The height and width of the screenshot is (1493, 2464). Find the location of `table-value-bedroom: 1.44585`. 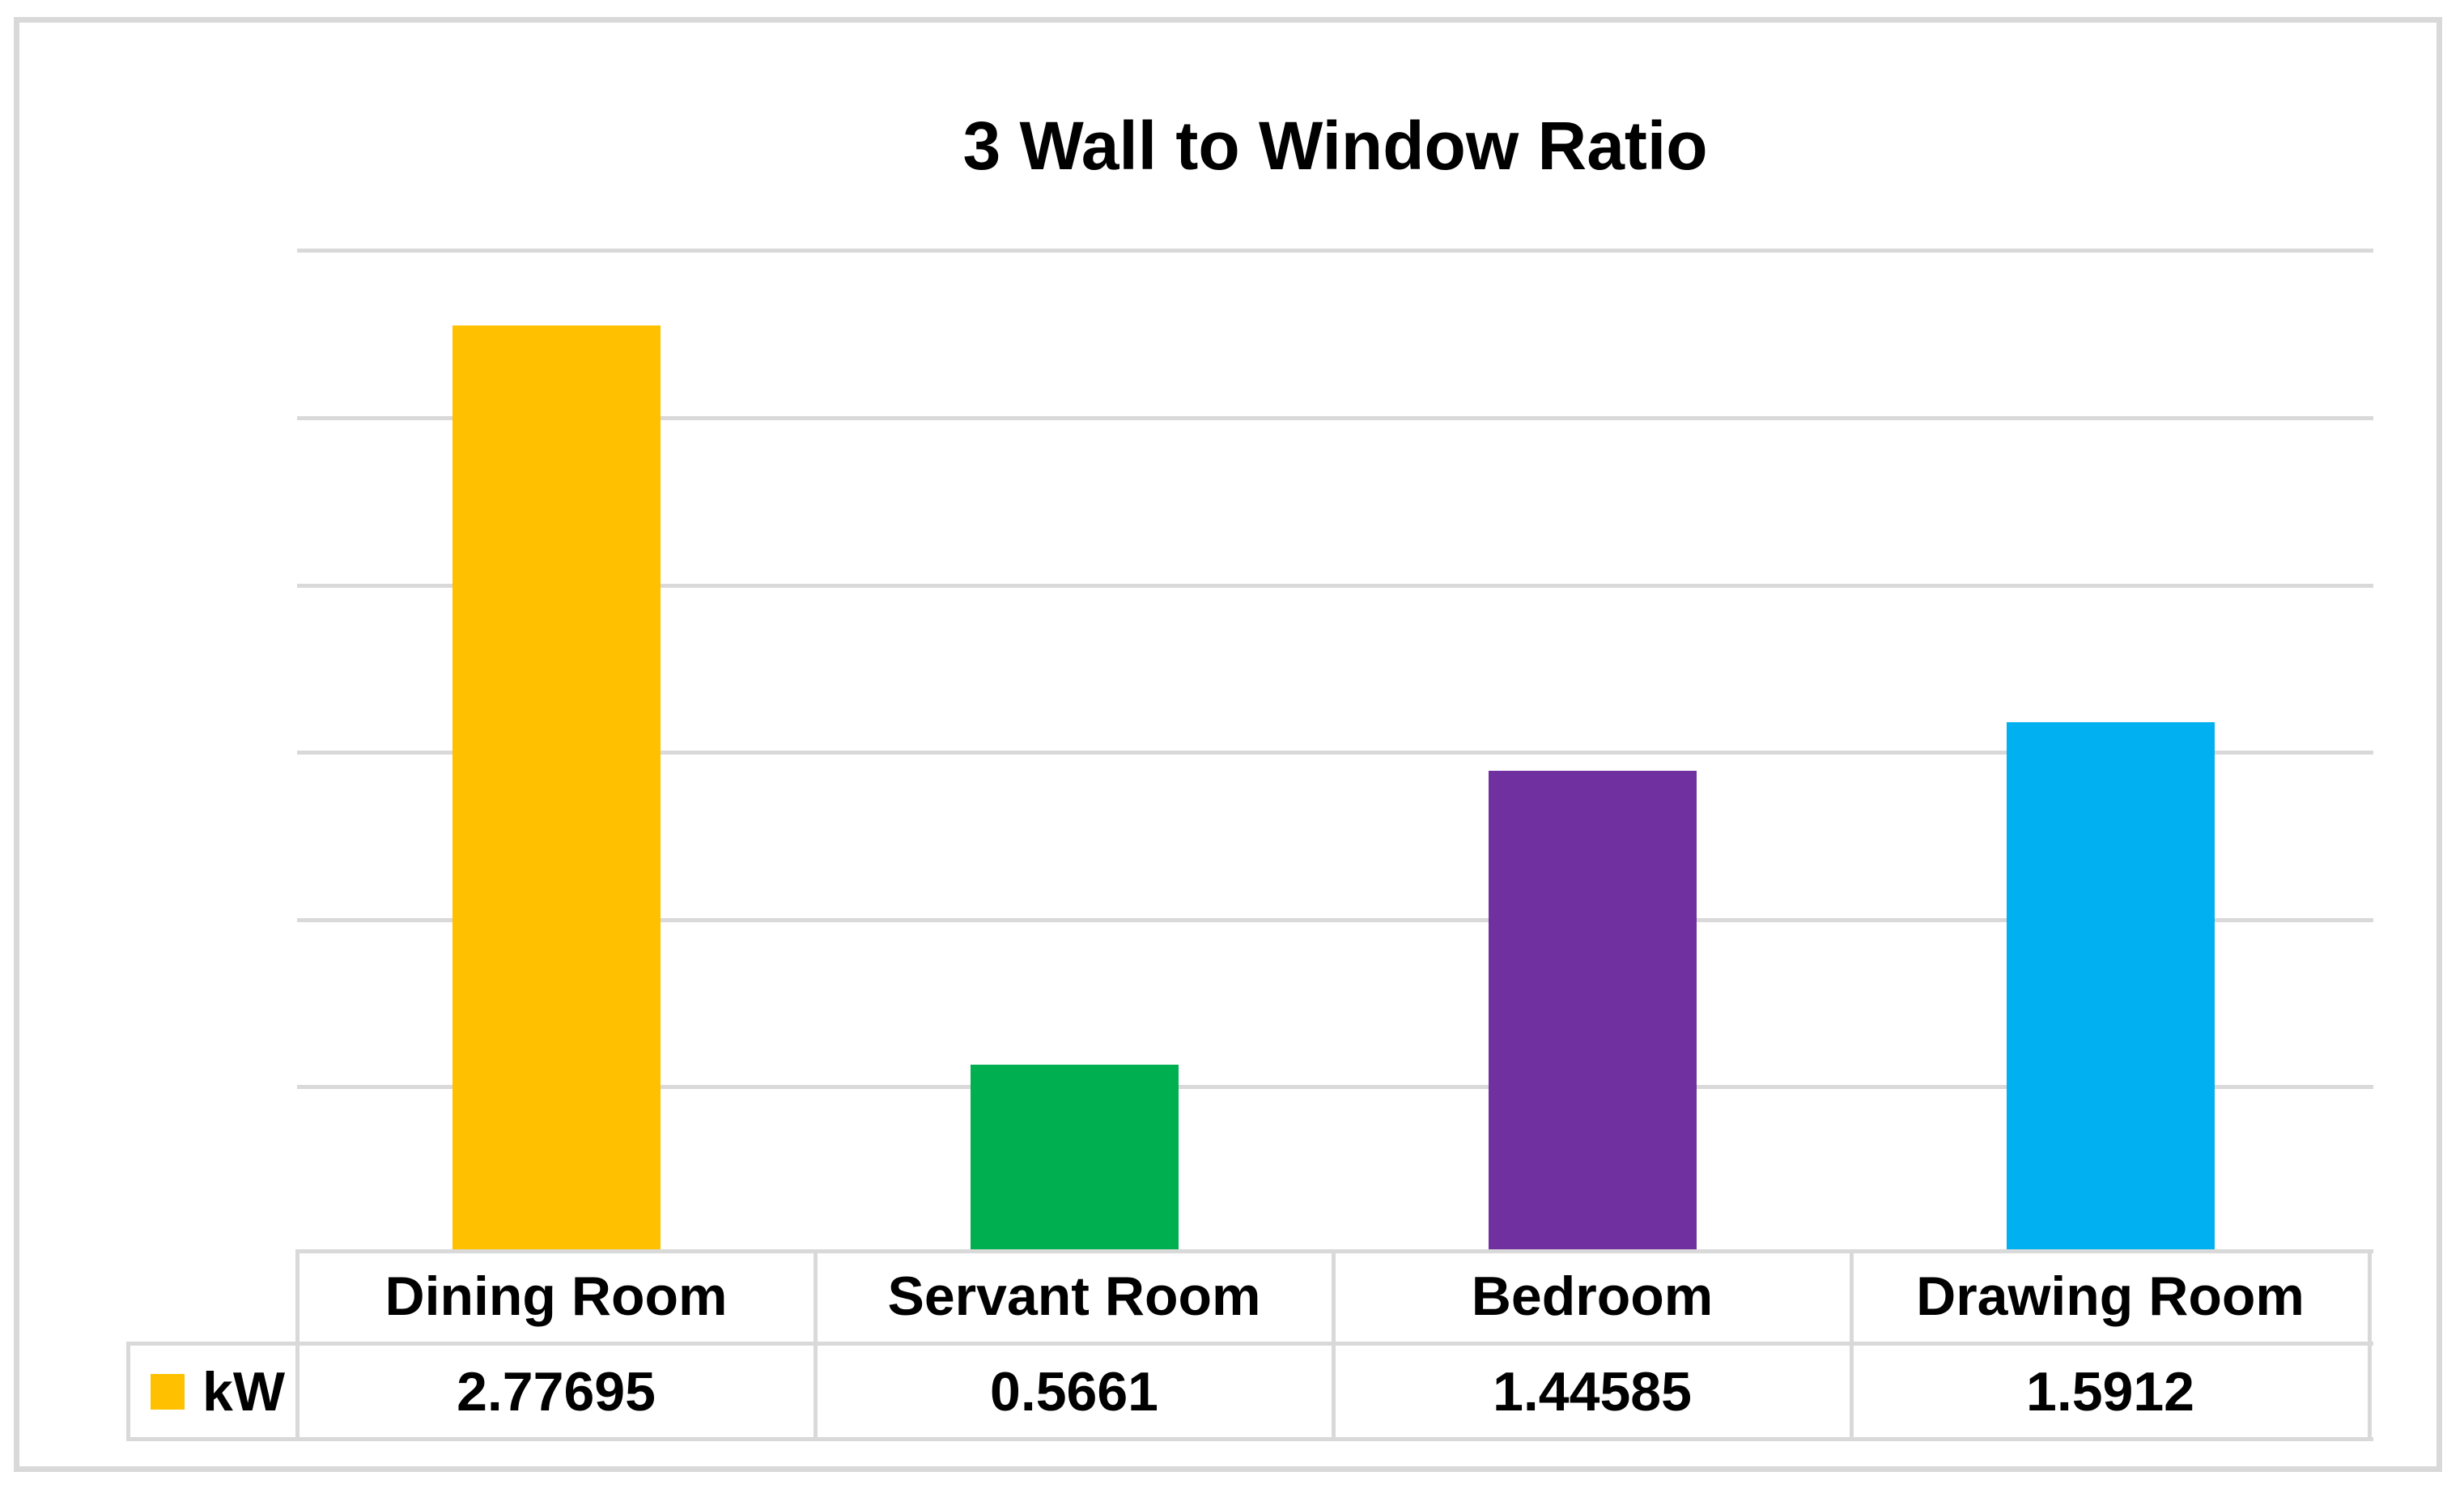

table-value-bedroom: 1.44585 is located at coordinates (1593, 1392).